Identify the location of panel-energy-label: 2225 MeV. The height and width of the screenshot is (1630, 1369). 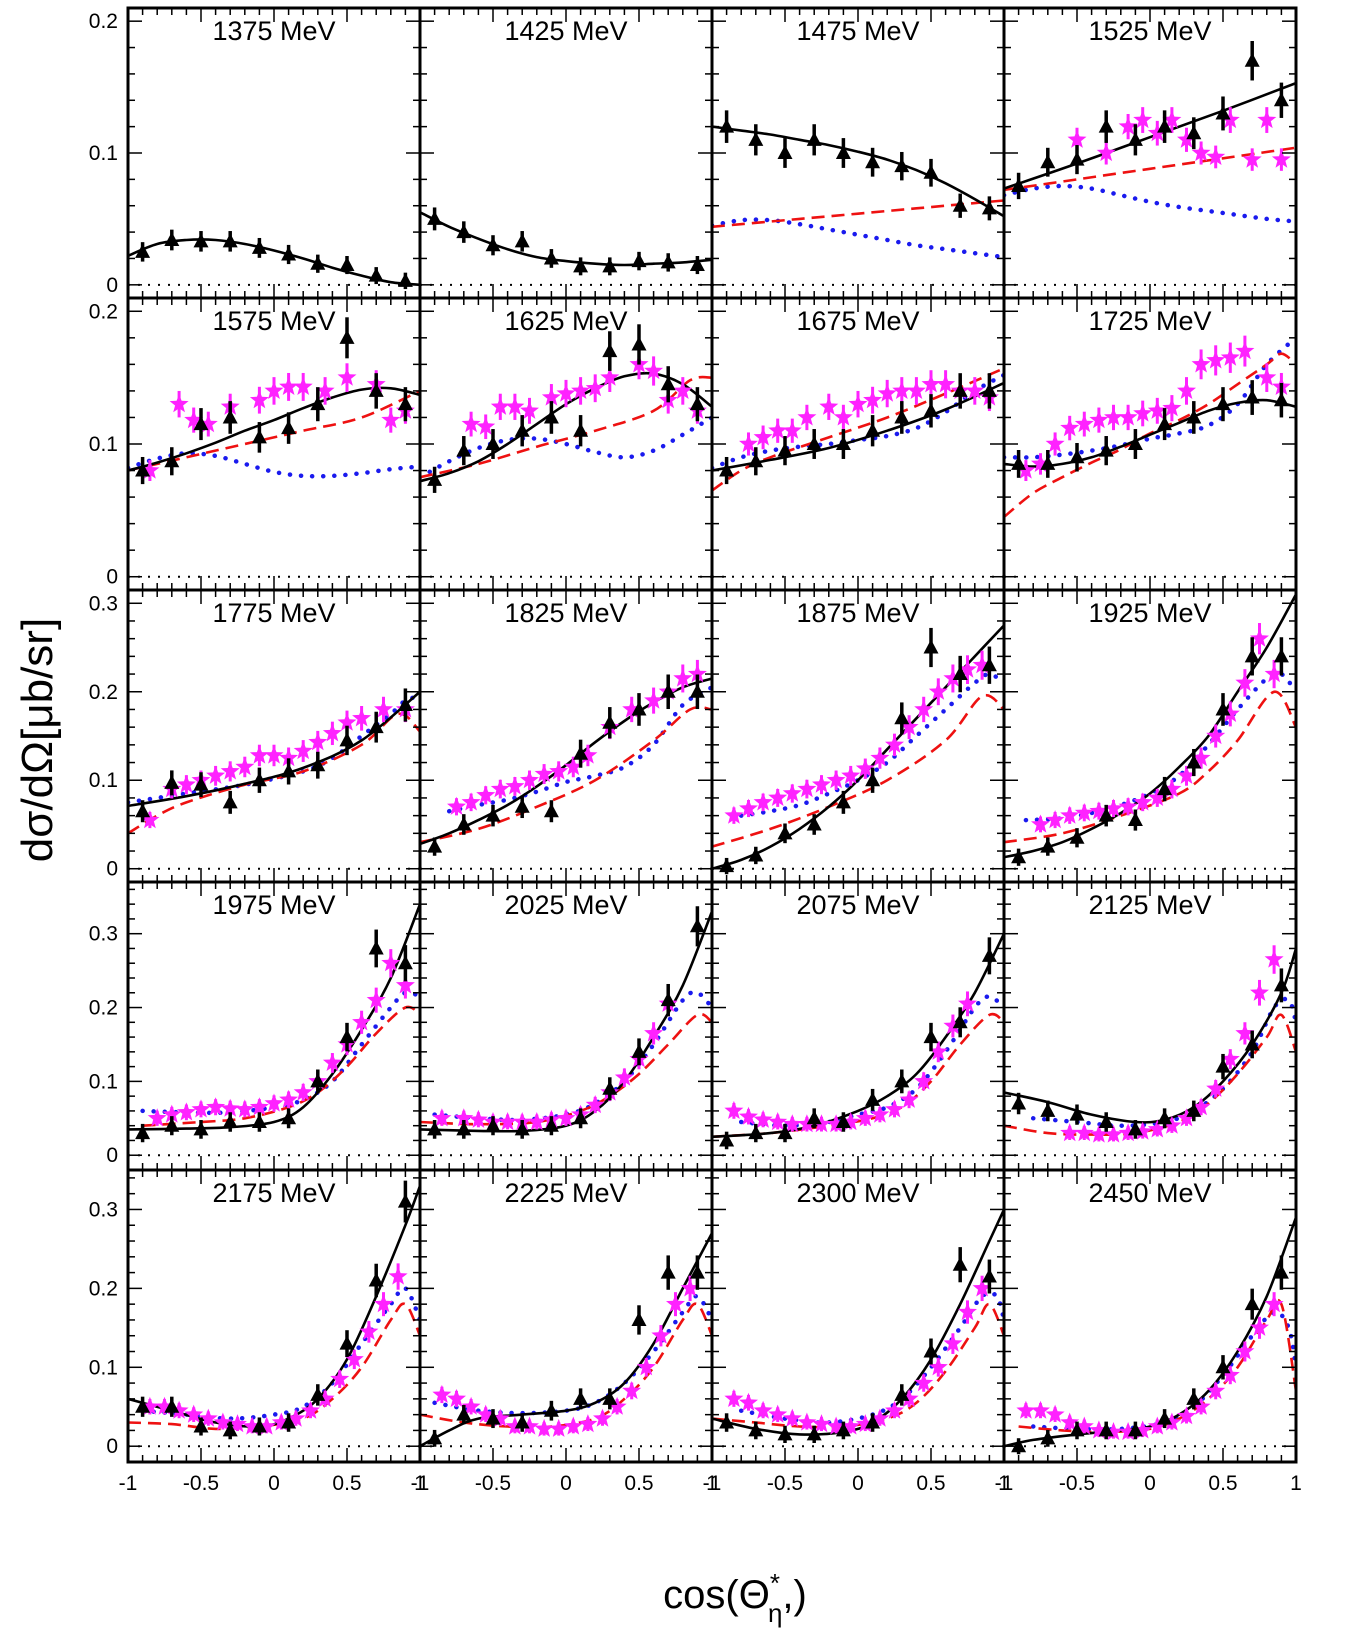
(565, 1193).